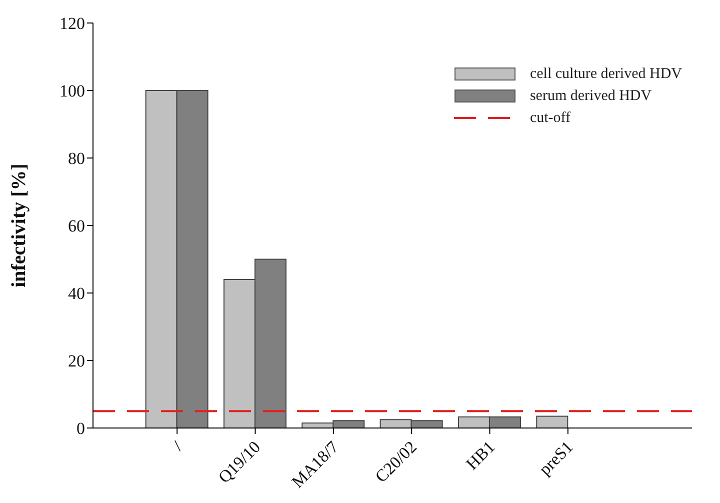 This screenshot has height=503, width=720. Describe the element at coordinates (550, 118) in the screenshot. I see `legend-label: cut-off` at that location.